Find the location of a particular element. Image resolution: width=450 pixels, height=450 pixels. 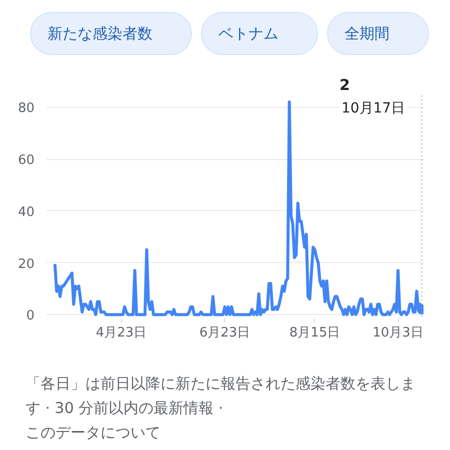

text: 新たな感染者数 is located at coordinates (100, 33).